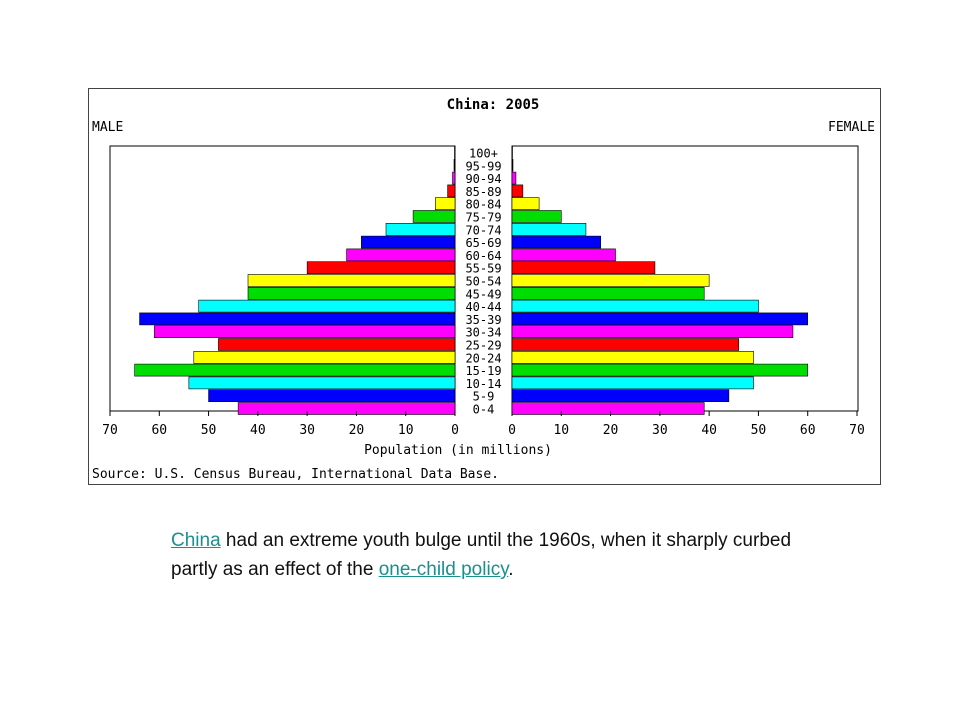 This screenshot has height=720, width=960. Describe the element at coordinates (483, 205) in the screenshot. I see `age-label-80-84: 80-84` at that location.